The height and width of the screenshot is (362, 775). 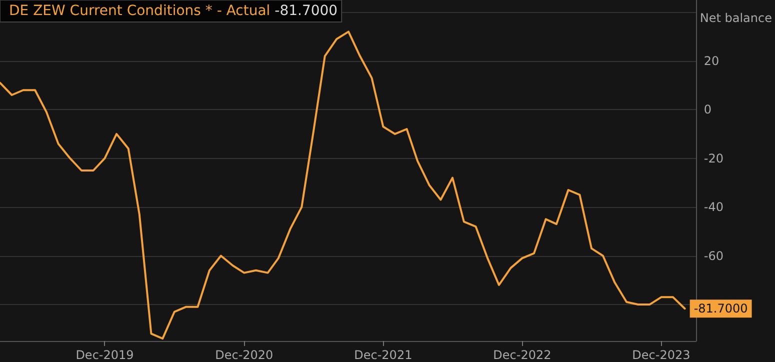 I want to click on text: -81.7000, so click(x=306, y=11).